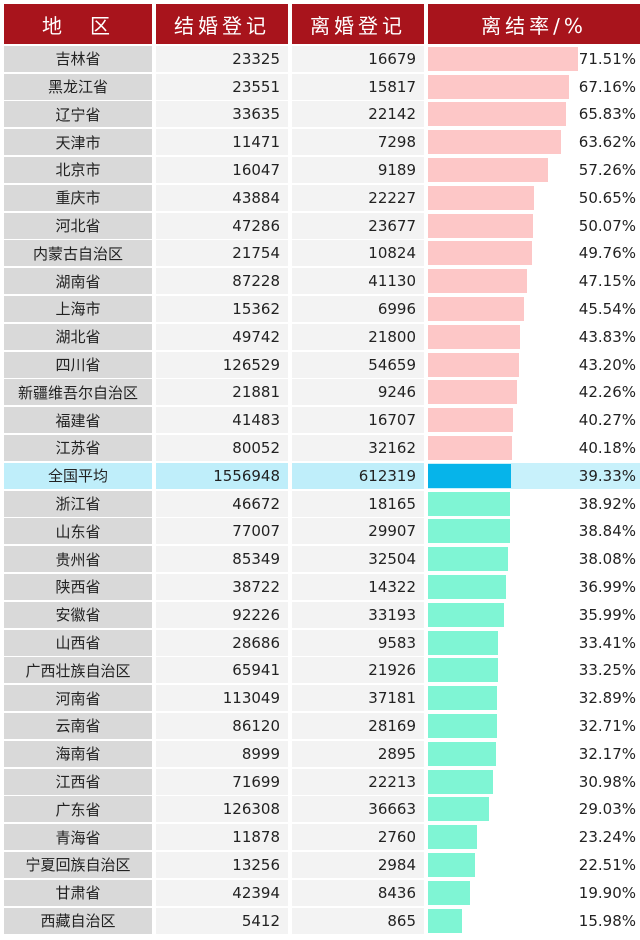  Describe the element at coordinates (358, 725) in the screenshot. I see `divorce-count-cell: 28169` at that location.